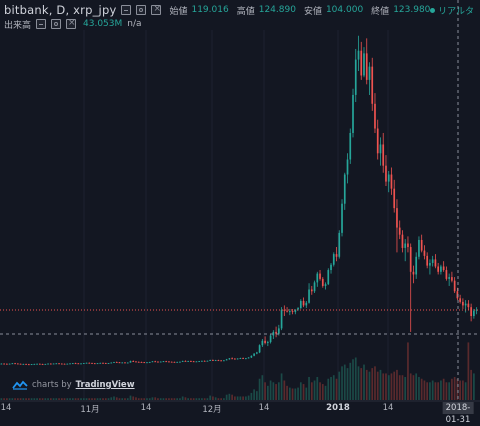  Describe the element at coordinates (41, 24) in the screenshot. I see `volume-hide-button` at that location.